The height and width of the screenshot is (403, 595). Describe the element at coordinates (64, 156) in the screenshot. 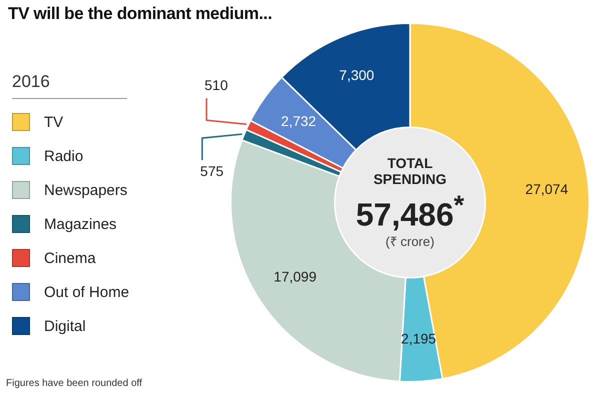

I see `legend-label: Radio` at that location.